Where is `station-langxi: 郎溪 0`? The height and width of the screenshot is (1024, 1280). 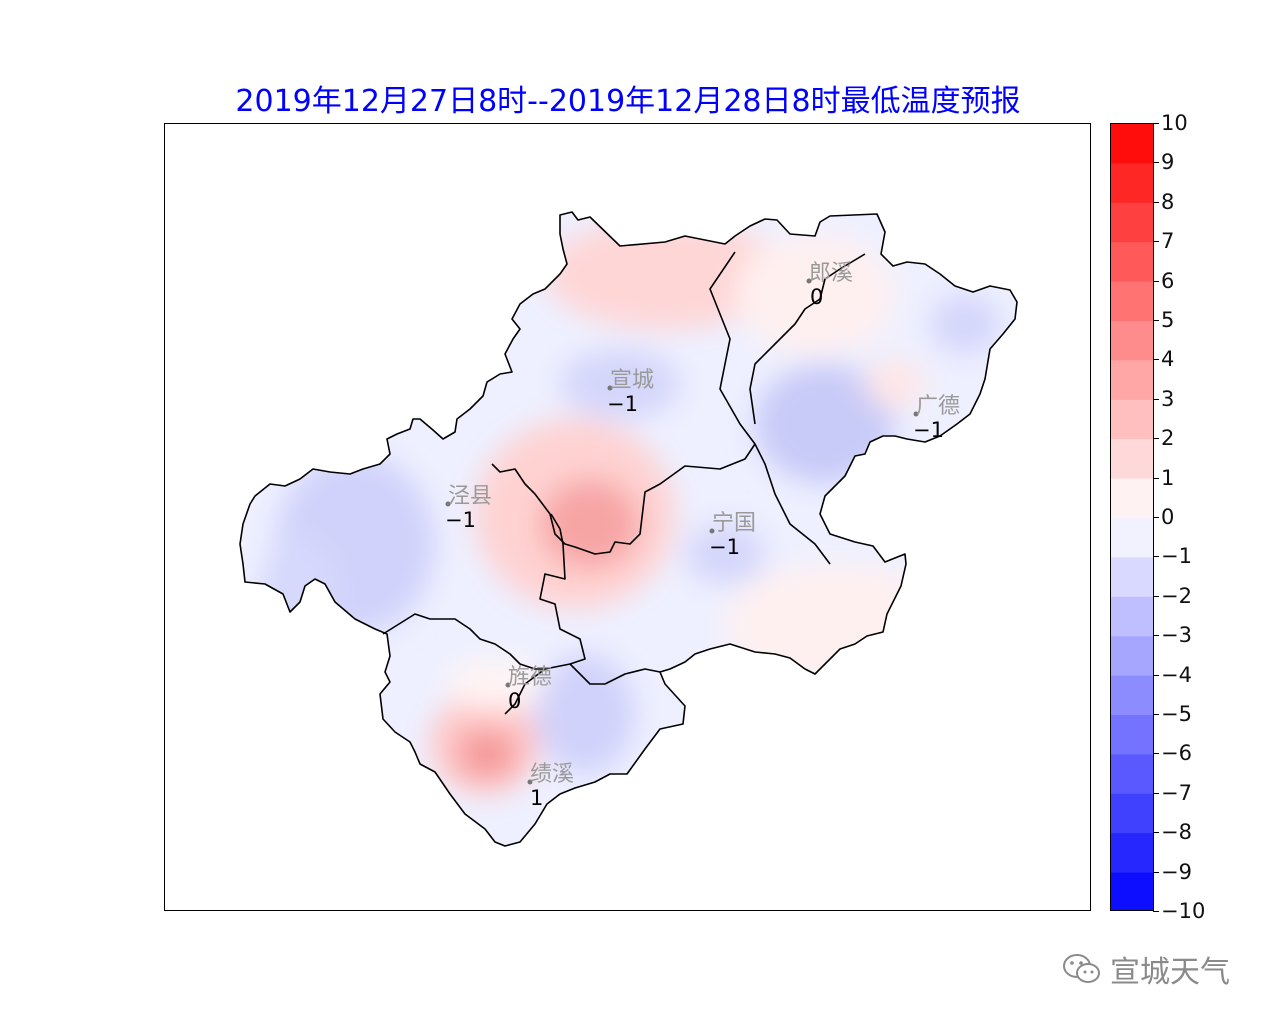
station-langxi: 郎溪 0 is located at coordinates (829, 285).